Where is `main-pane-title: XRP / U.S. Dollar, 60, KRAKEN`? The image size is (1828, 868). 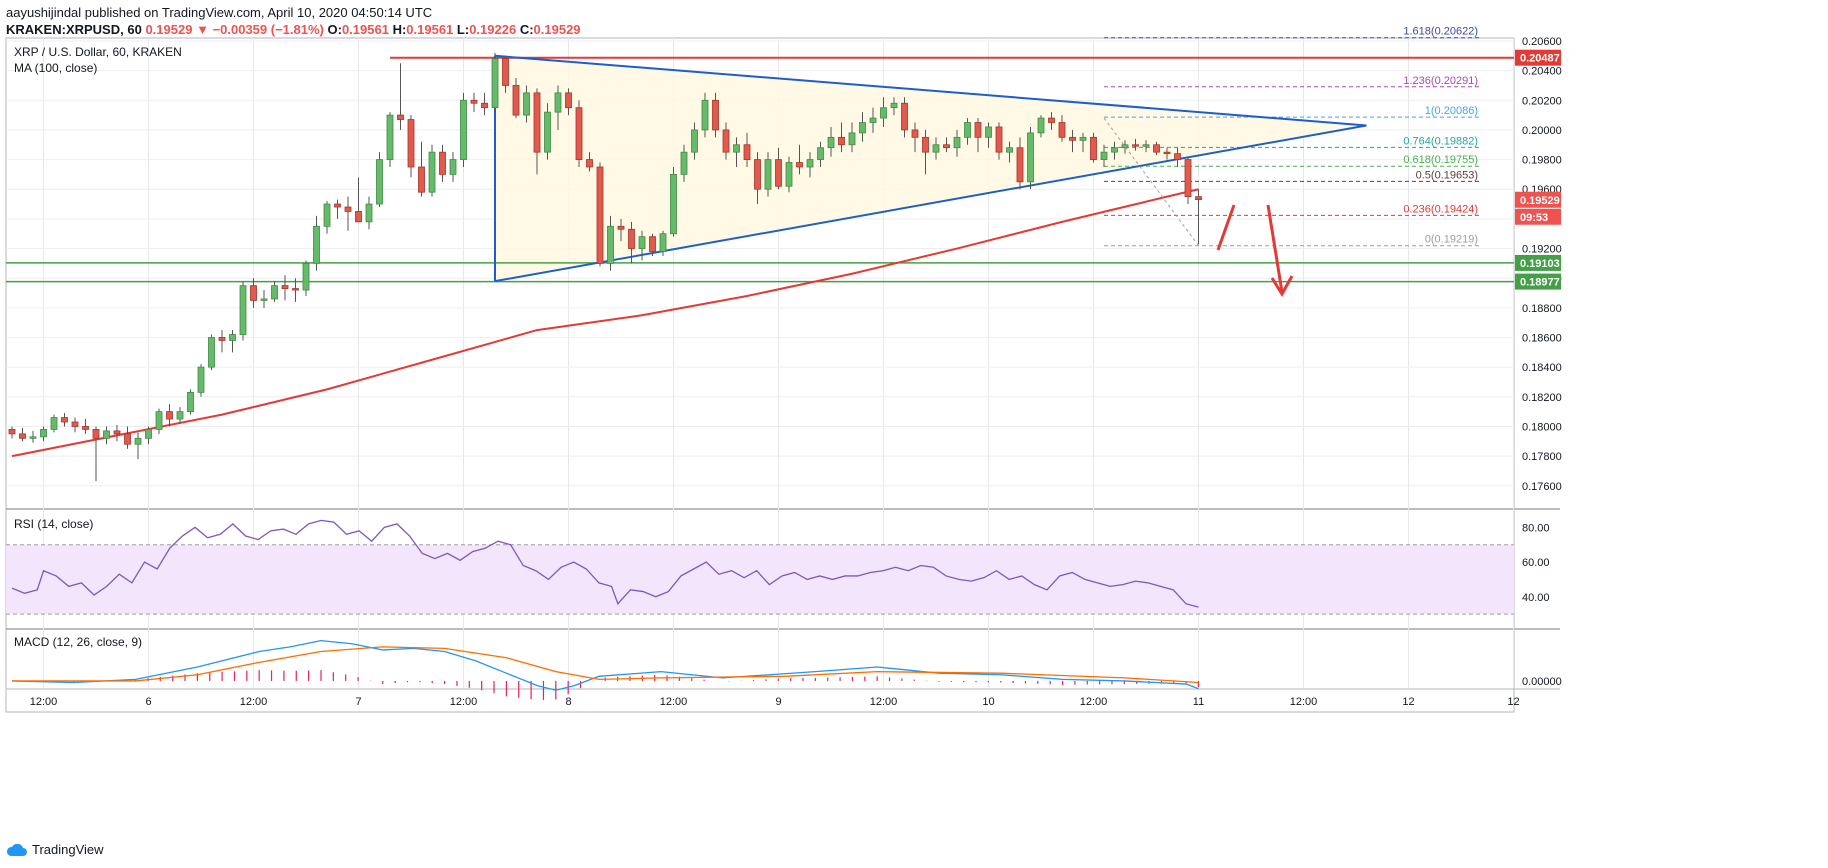
main-pane-title: XRP / U.S. Dollar, 60, KRAKEN is located at coordinates (98, 52).